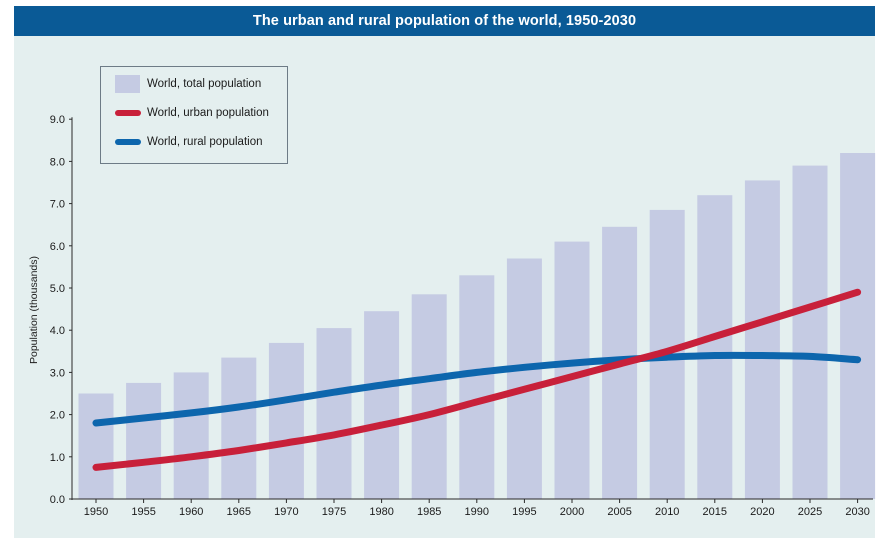  What do you see at coordinates (762, 512) in the screenshot?
I see `x-tick-label: 2020` at bounding box center [762, 512].